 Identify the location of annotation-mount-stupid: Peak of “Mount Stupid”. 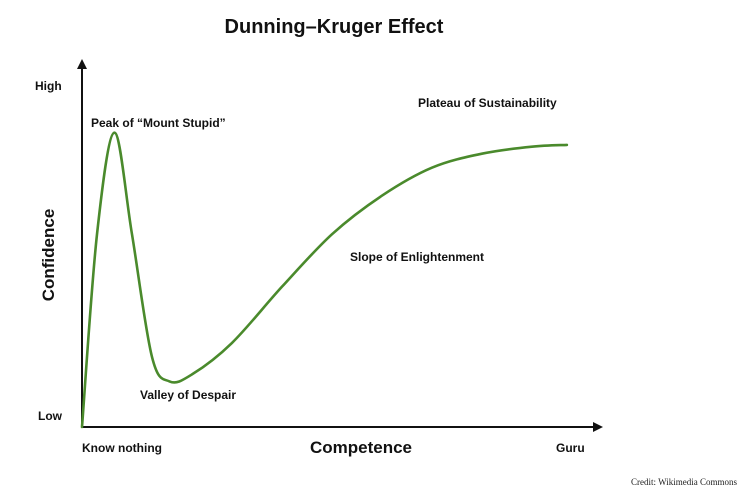
(158, 123).